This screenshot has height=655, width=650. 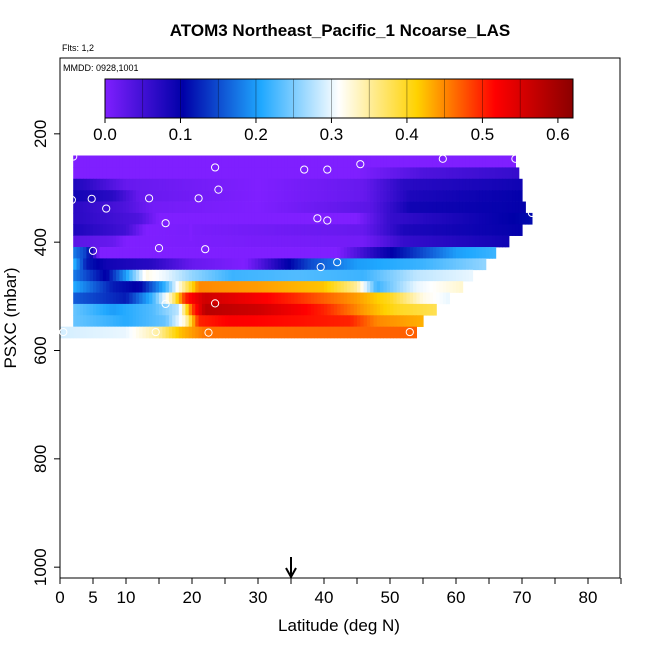 I want to click on colorbar-gradient, so click(x=339, y=98).